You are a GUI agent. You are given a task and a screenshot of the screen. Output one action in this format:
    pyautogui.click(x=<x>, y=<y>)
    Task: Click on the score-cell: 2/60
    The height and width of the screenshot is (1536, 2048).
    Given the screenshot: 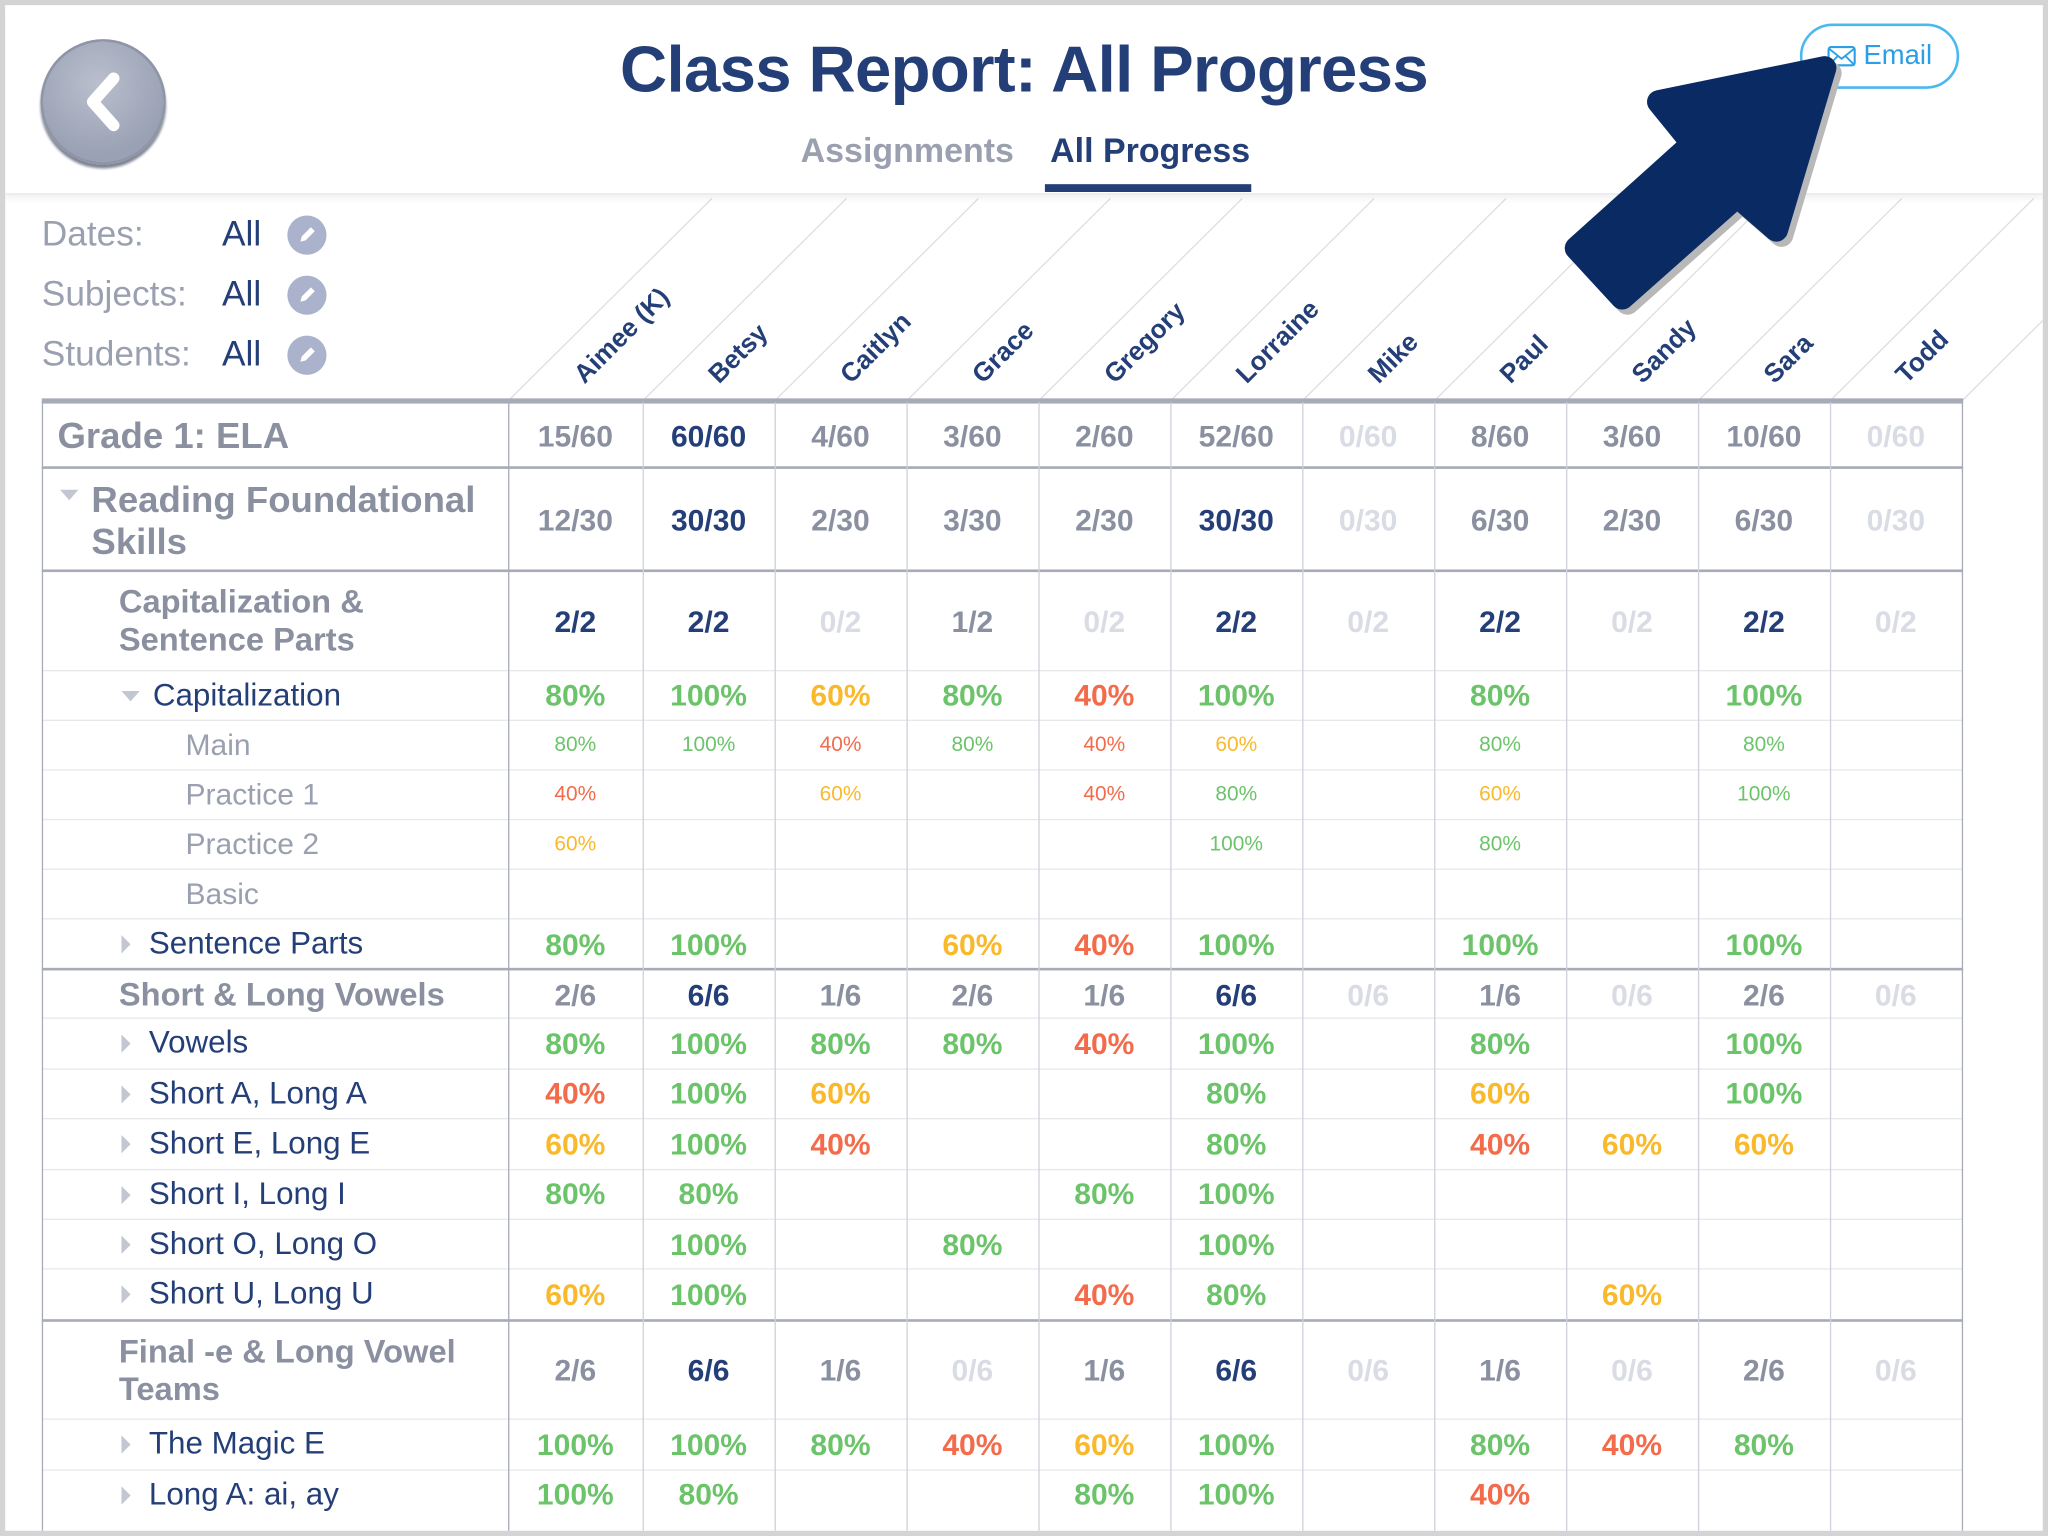 What is the action you would take?
    pyautogui.click(x=1104, y=435)
    